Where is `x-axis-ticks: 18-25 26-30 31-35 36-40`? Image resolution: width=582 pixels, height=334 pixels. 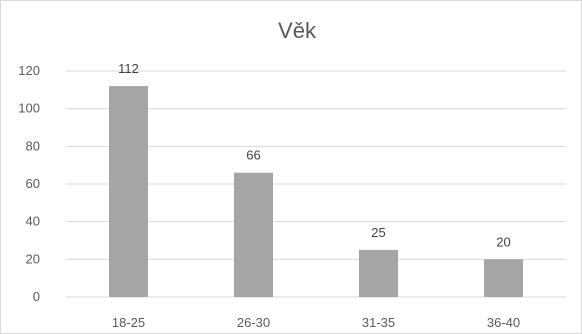 x-axis-ticks: 18-25 26-30 31-35 36-40 is located at coordinates (316, 322).